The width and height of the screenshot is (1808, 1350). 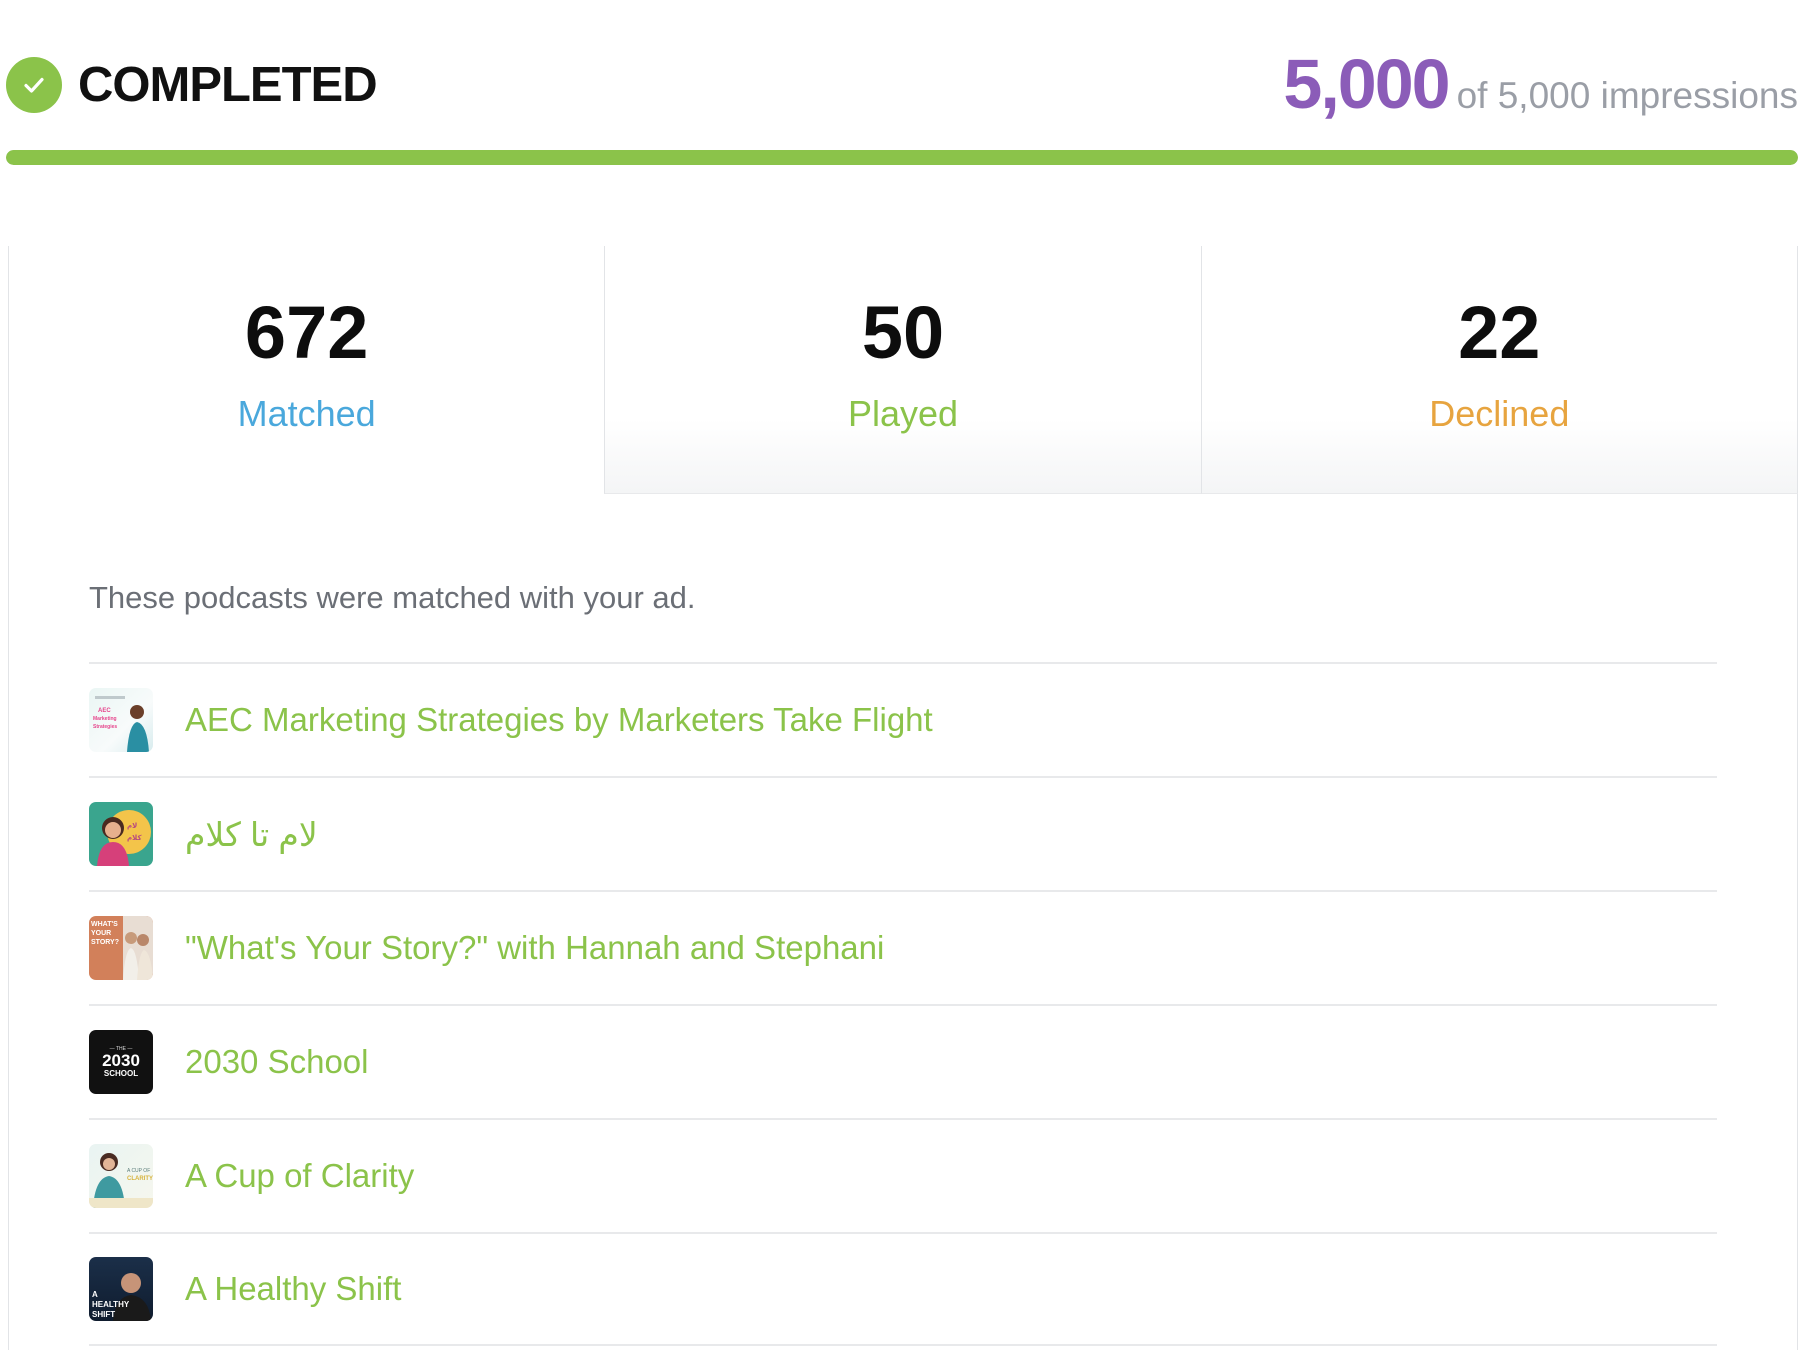 I want to click on svg-text: Marketing, so click(x=105, y=719).